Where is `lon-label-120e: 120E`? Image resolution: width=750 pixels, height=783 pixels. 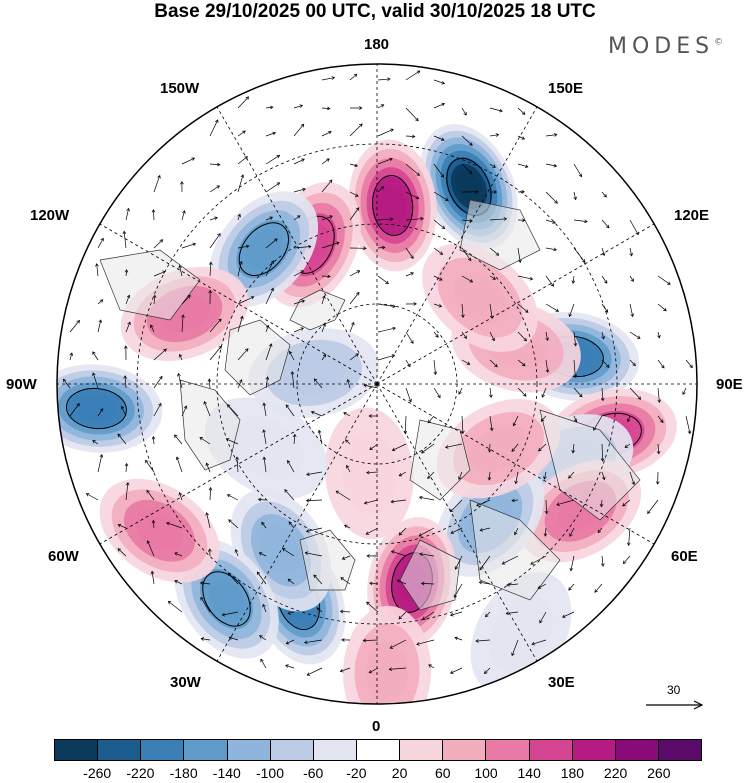 lon-label-120e: 120E is located at coordinates (692, 215).